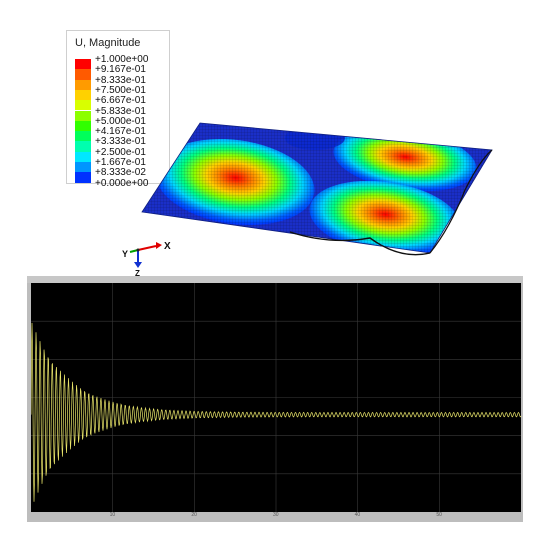 The image size is (550, 550). I want to click on legend-label: +9.167e-01, so click(120, 70).